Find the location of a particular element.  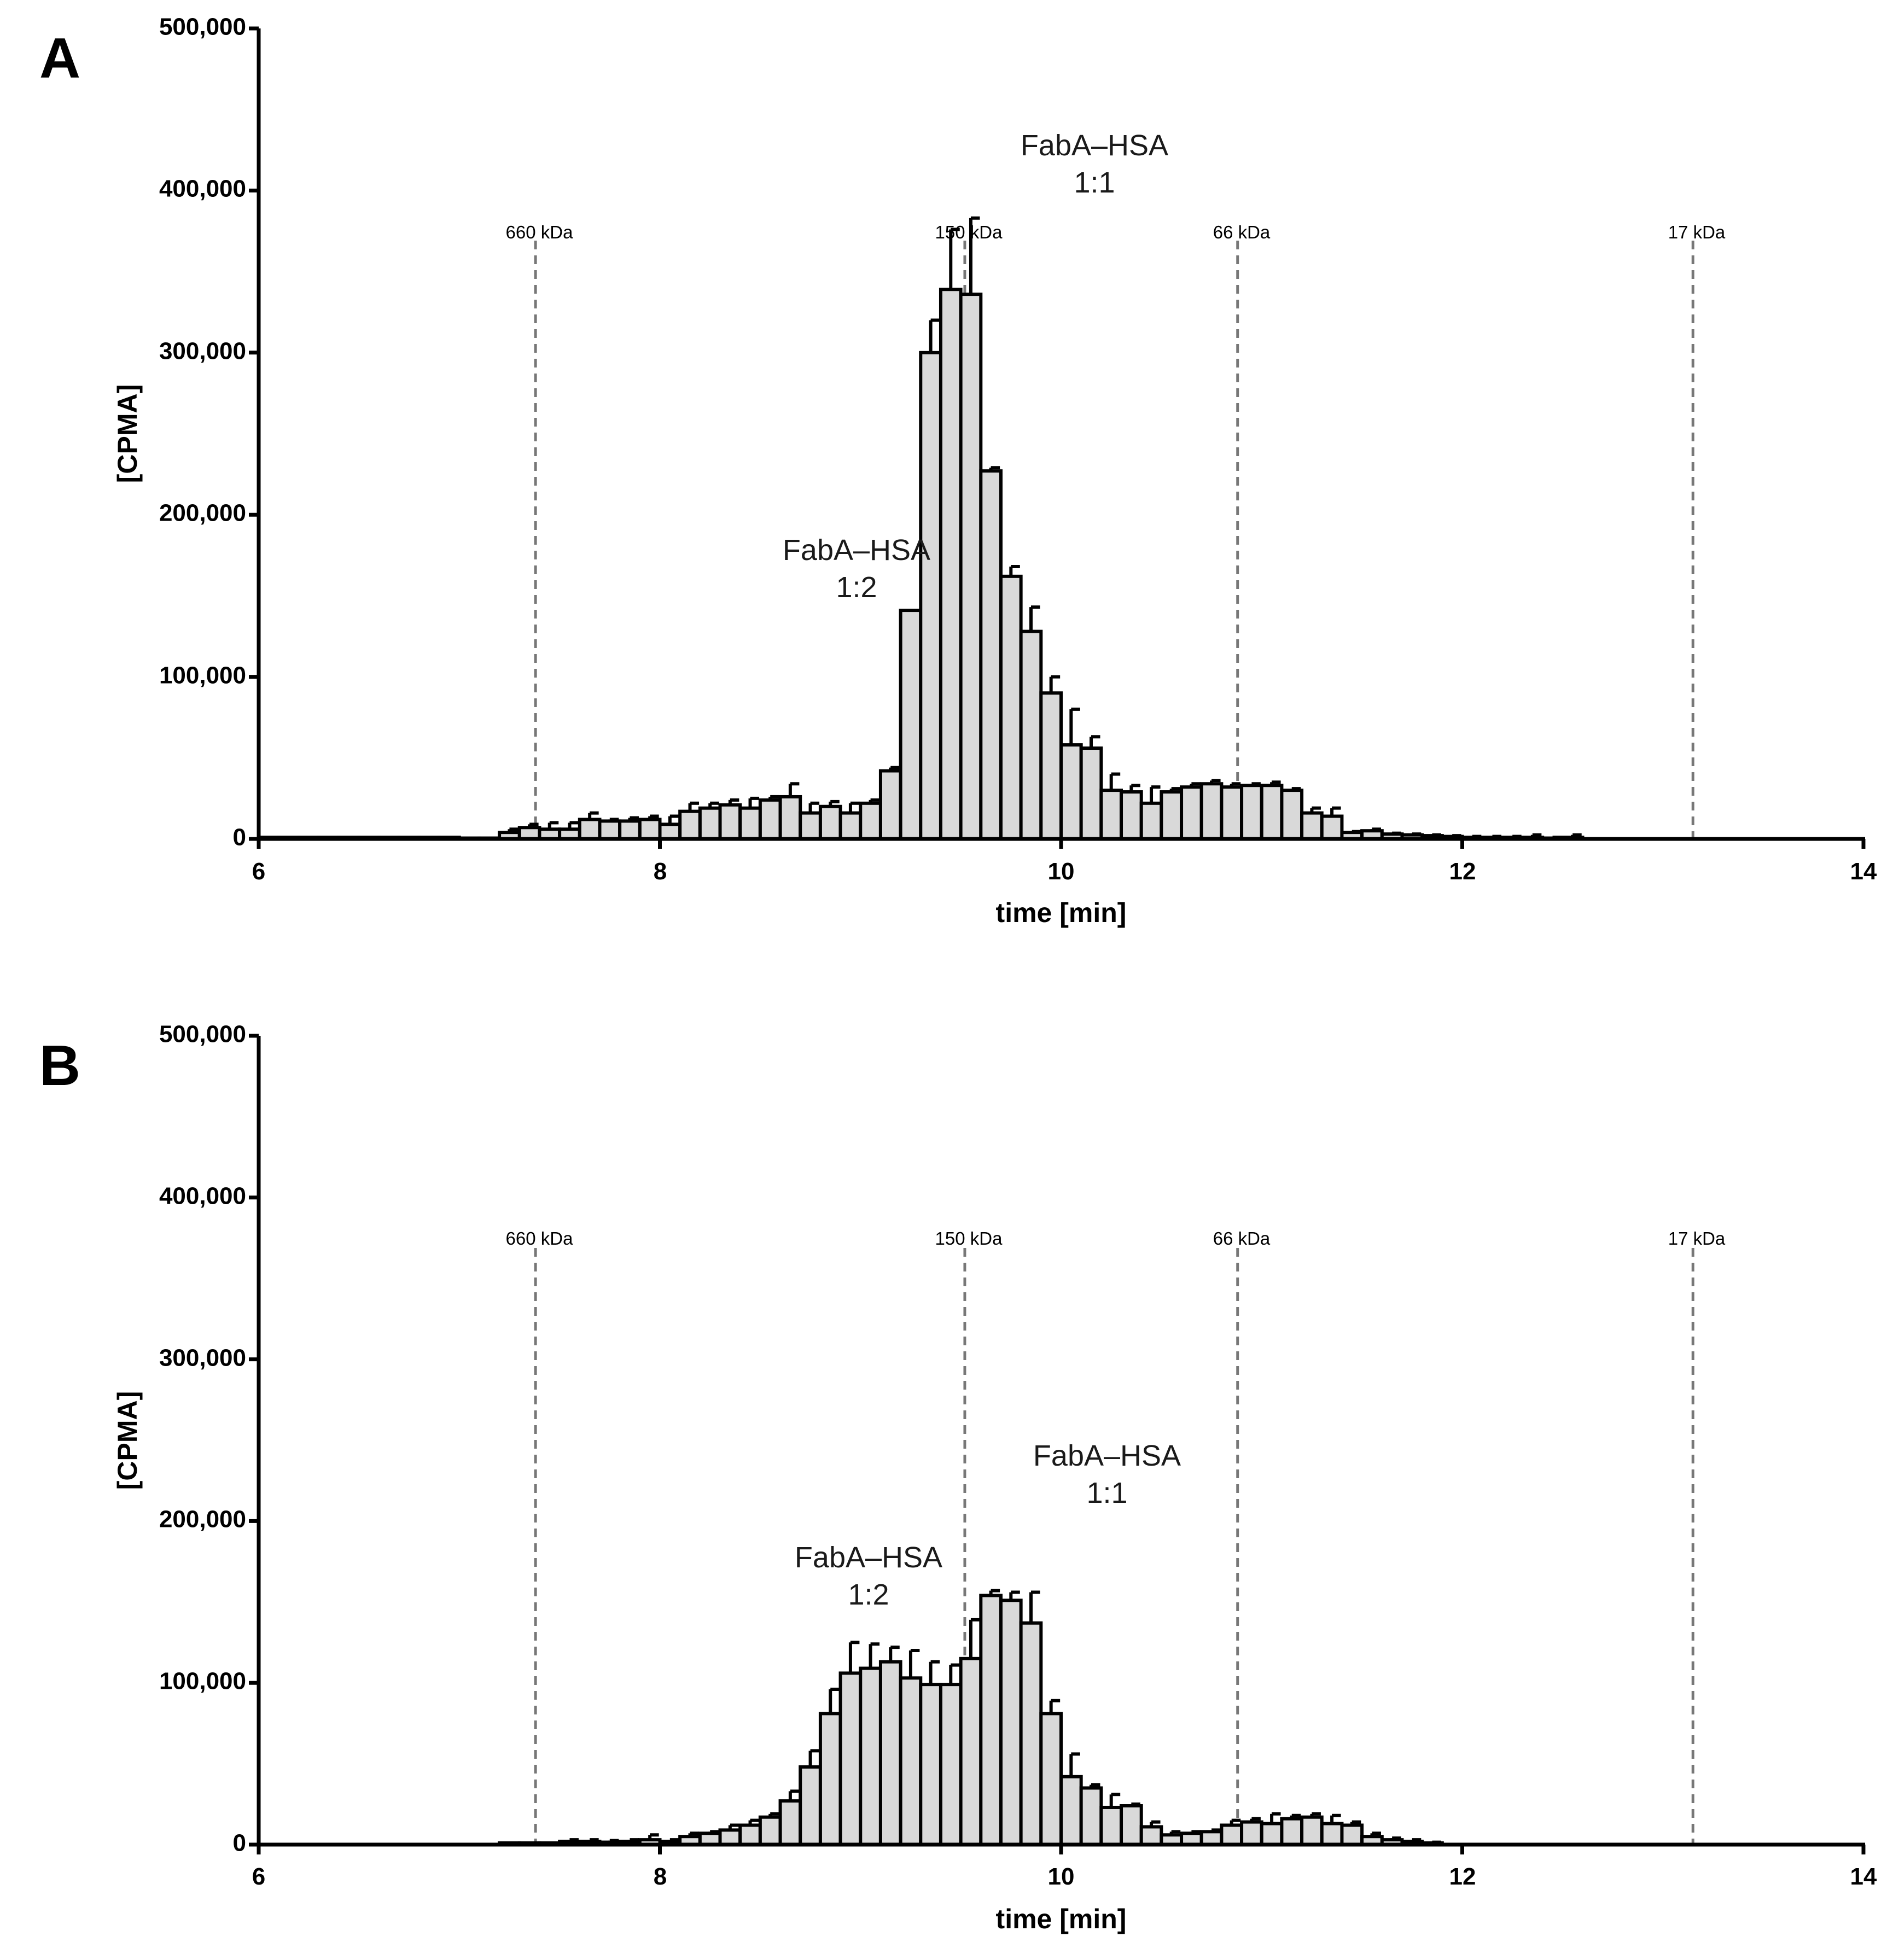

panel-b-ytick-label: 500,000 is located at coordinates (203, 1034).